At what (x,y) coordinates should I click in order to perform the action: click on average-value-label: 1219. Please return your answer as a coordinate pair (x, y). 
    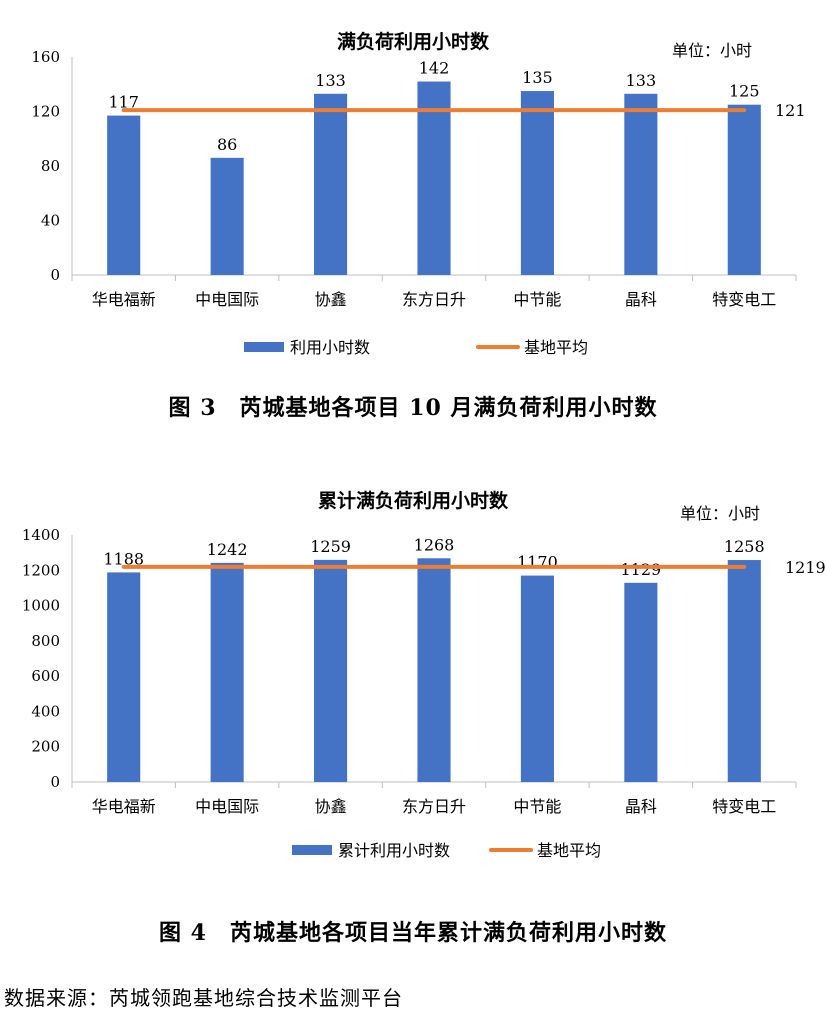
    Looking at the image, I should click on (805, 567).